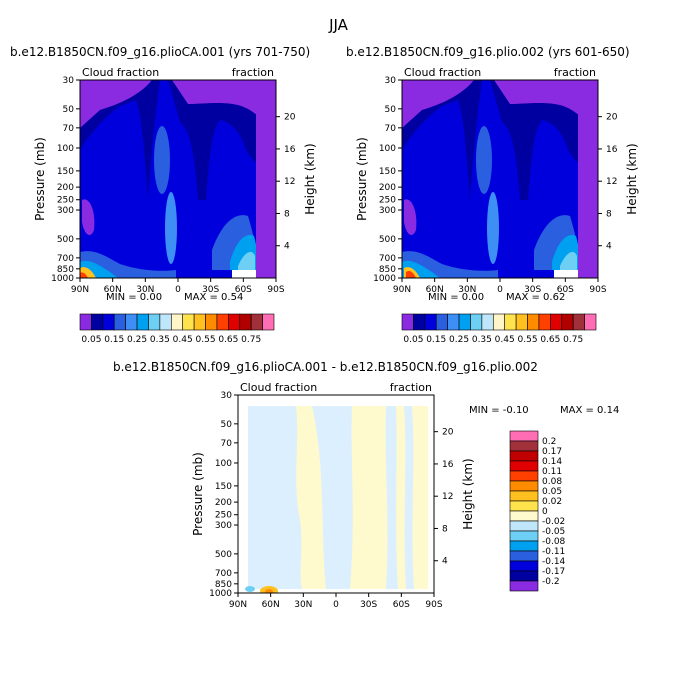 The height and width of the screenshot is (677, 677). Describe the element at coordinates (91, 340) in the screenshot. I see `panel-1-colorbar-label: 0.05` at that location.